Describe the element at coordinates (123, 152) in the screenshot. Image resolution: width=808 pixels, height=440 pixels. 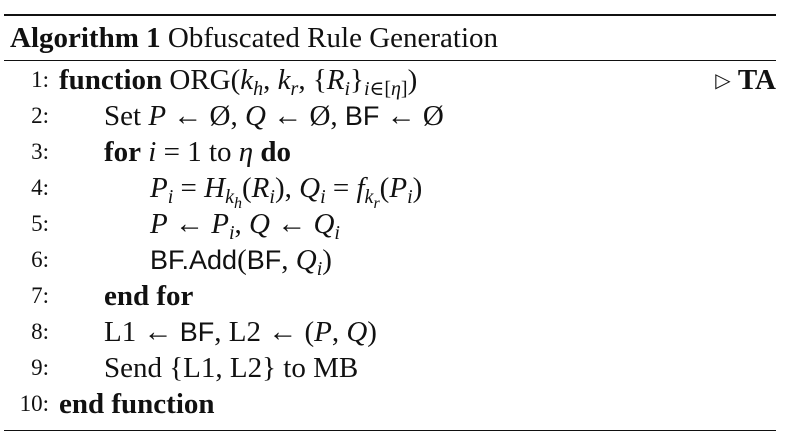
I see `keyword-for: for` at that location.